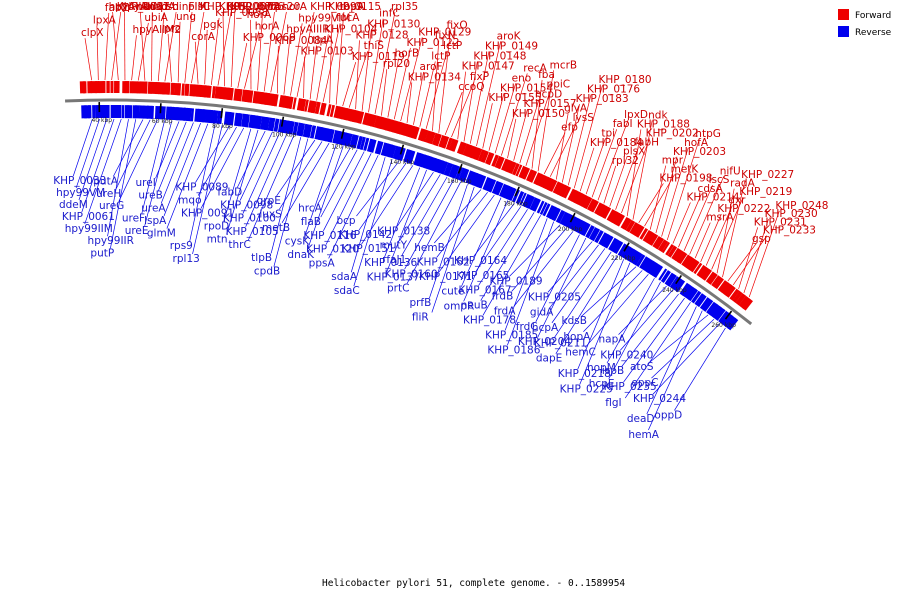 The width and height of the screenshot is (900, 600). I want to click on forward-gene-label: fba, so click(546, 75).